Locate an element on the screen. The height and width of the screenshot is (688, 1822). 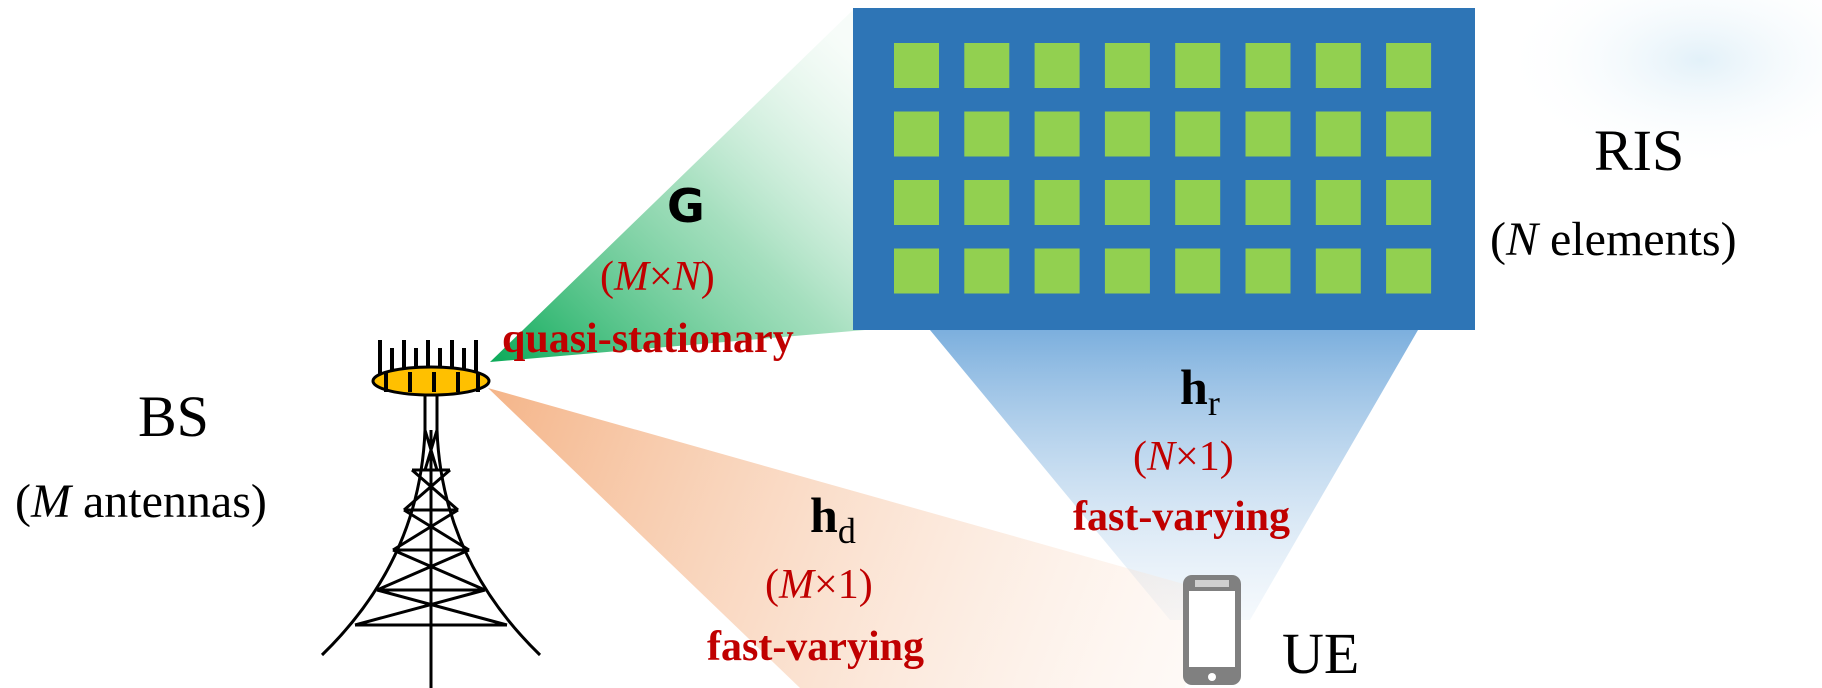
bs-label: BS is located at coordinates (173, 416).